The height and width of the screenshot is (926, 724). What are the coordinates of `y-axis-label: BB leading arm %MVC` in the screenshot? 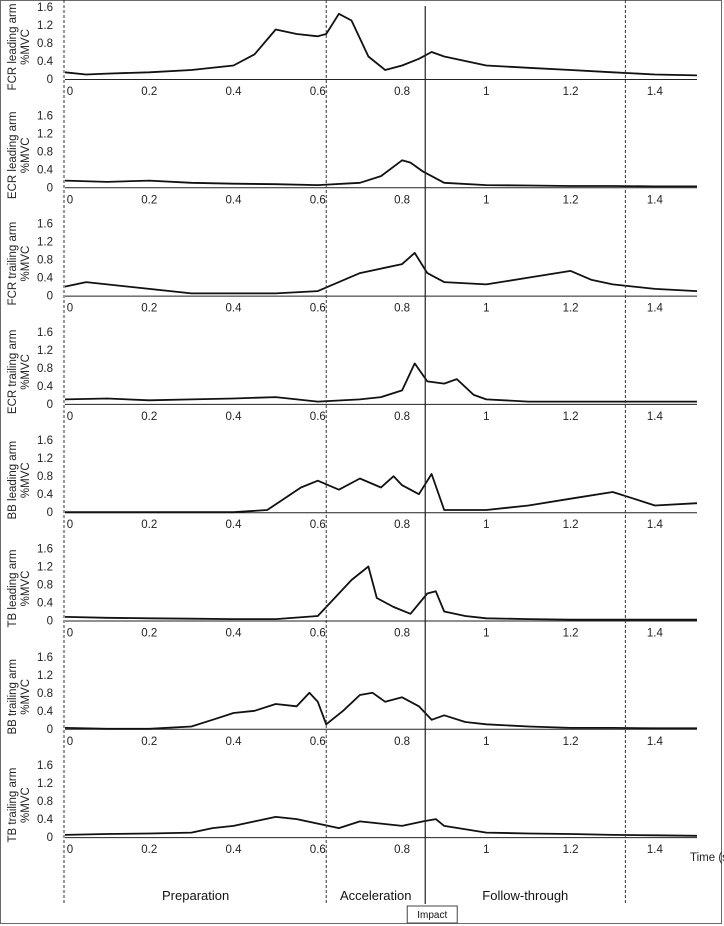 It's located at (19, 480).